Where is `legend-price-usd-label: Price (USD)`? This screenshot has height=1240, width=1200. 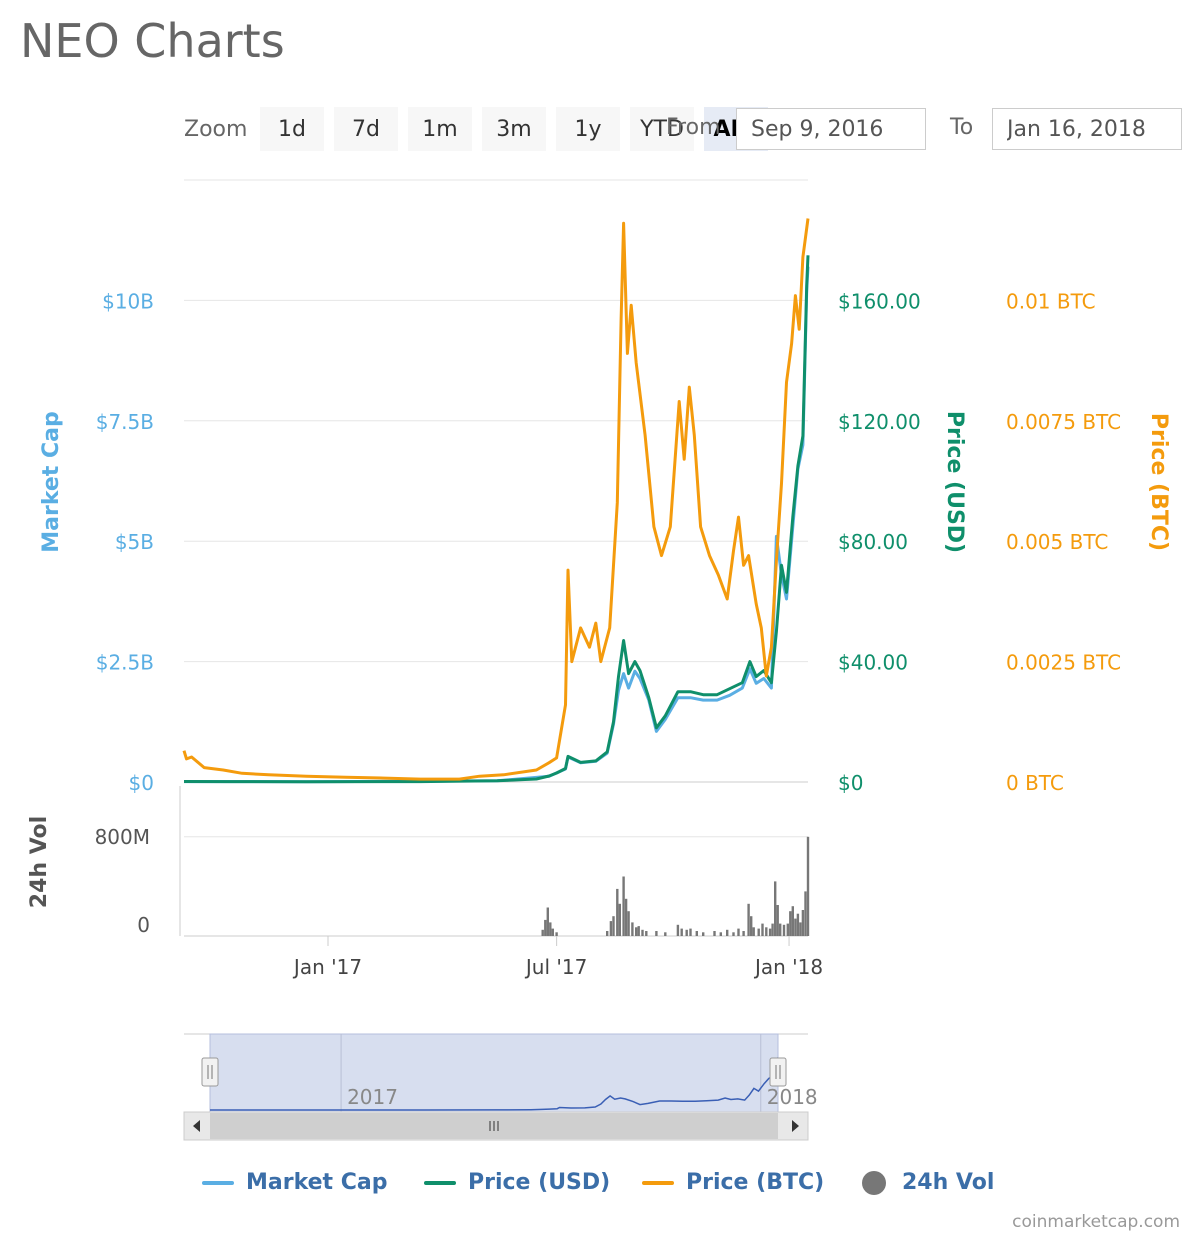 legend-price-usd-label: Price (USD) is located at coordinates (539, 1182).